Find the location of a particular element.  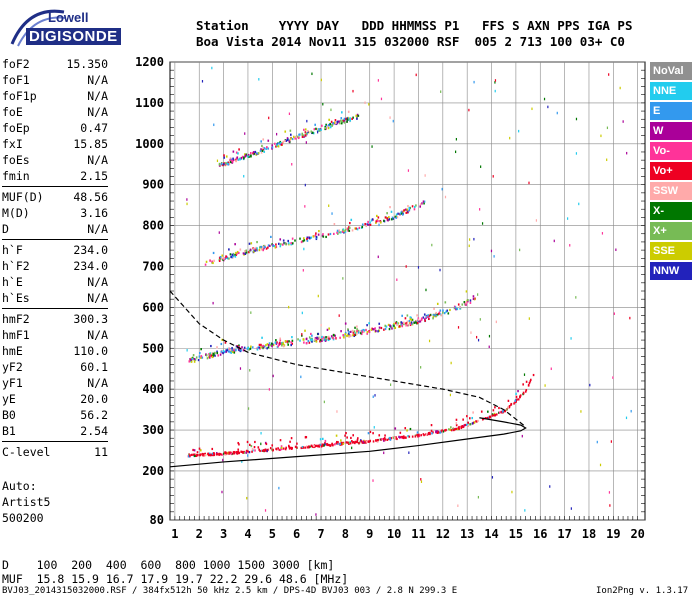

param-row: foEp 0.47 is located at coordinates (55, 128).